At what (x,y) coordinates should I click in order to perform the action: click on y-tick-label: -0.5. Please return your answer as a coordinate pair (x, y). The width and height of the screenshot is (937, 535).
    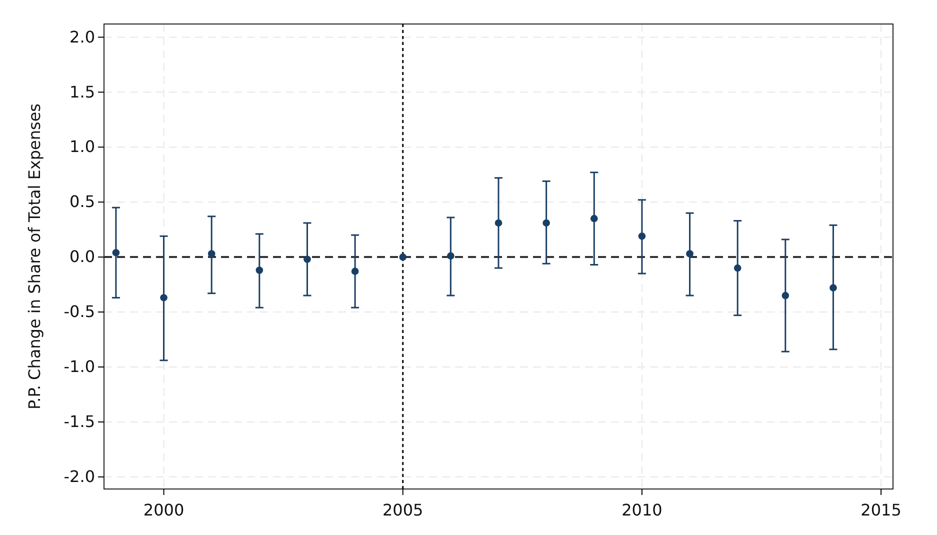
    Looking at the image, I should click on (79, 312).